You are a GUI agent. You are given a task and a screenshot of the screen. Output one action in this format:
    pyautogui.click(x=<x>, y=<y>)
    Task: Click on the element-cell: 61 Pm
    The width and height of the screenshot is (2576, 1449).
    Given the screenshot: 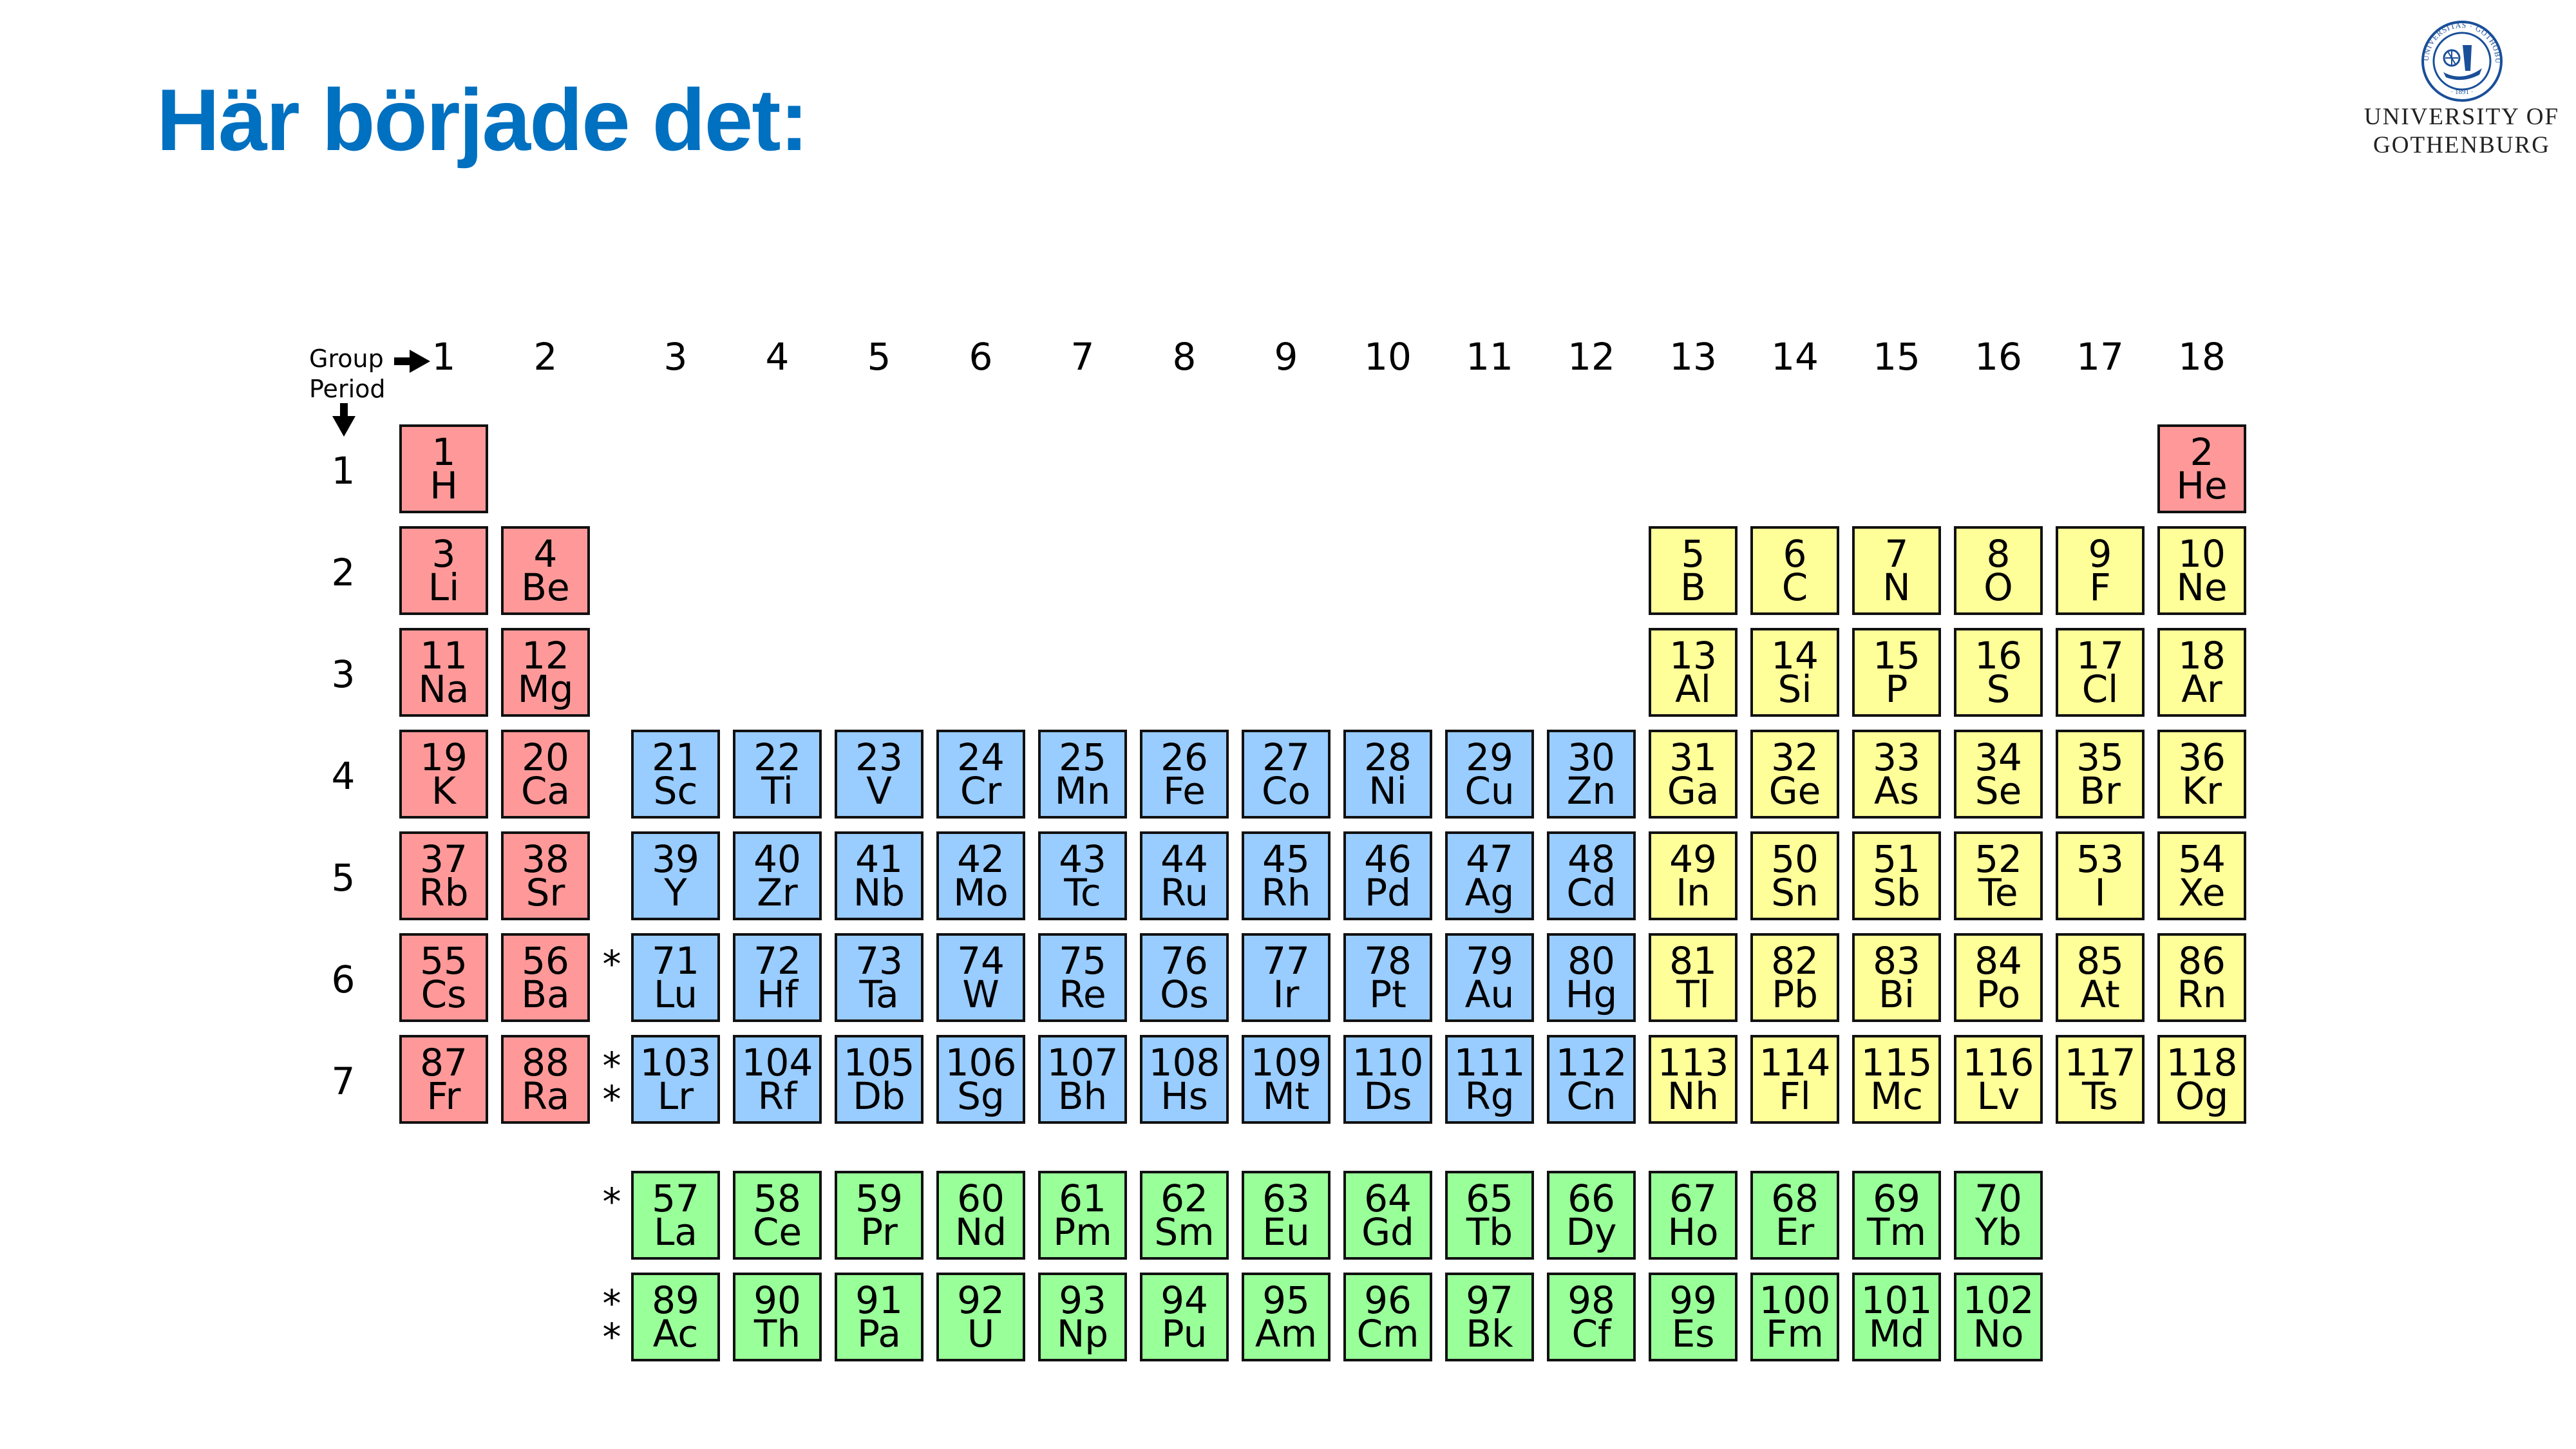 What is the action you would take?
    pyautogui.click(x=1082, y=1215)
    